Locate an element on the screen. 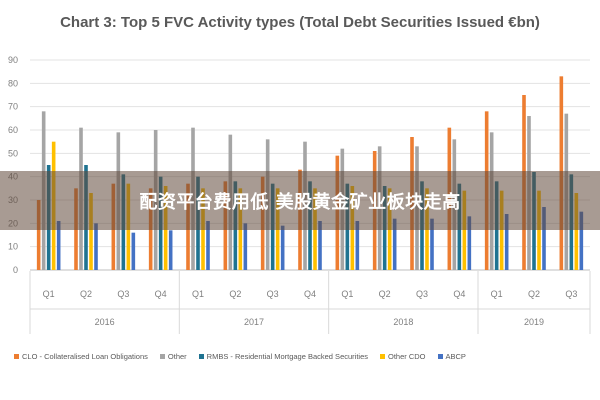 The height and width of the screenshot is (400, 600). x-axis-tick-labels: Q1 Q2 Q3 Q4 Q1 Q2 Q3 Q4 Q1 Q2 Q3 Q4 Q1 Q2 Q3 is located at coordinates (310, 294).